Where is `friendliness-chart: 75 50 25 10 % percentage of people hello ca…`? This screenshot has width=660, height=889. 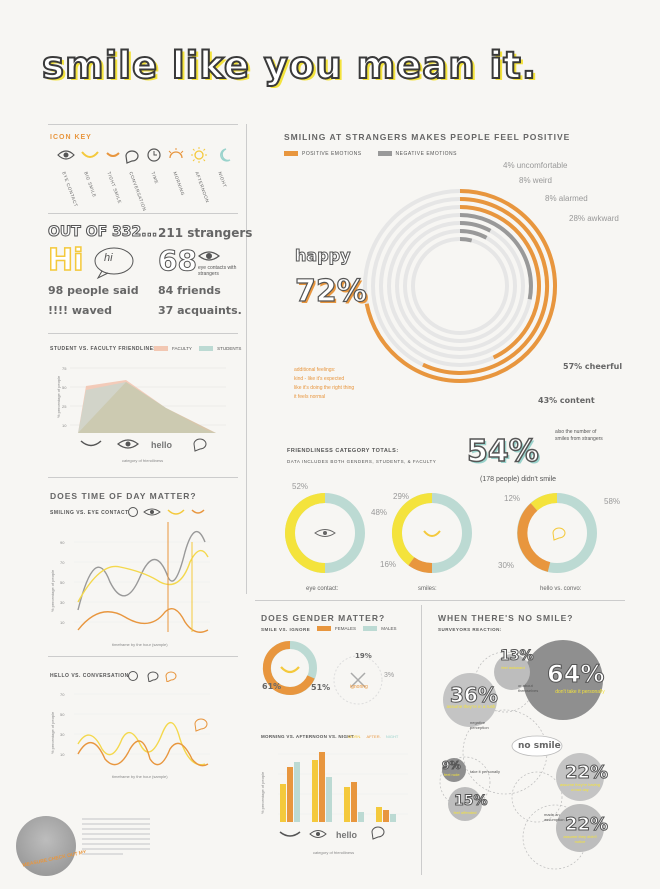
friendliness-chart: 75 50 25 10 % percentage of people hello ca… is located at coordinates (141, 414).